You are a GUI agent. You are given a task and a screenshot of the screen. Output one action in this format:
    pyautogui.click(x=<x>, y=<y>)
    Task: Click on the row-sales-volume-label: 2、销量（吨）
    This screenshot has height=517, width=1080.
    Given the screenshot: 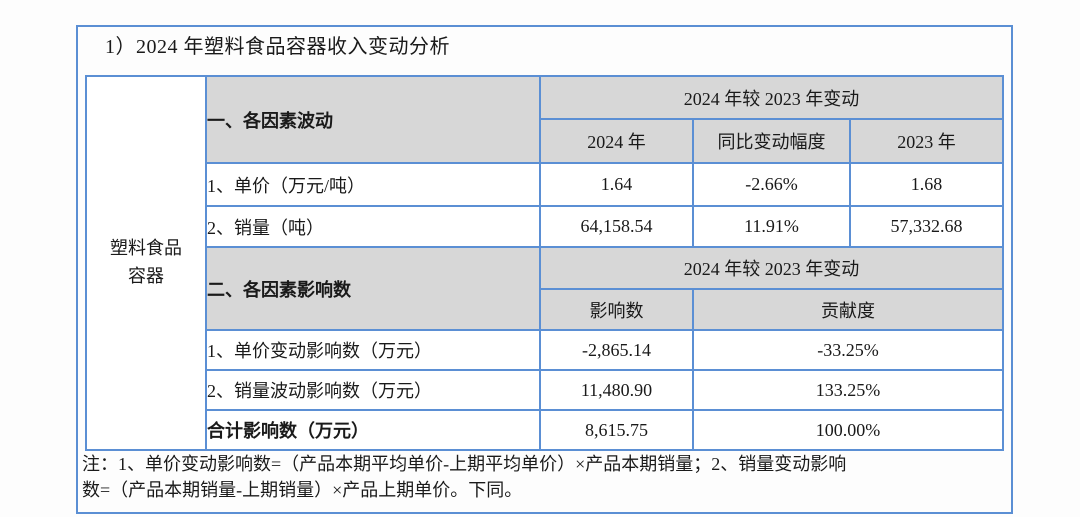 What is the action you would take?
    pyautogui.click(x=373, y=226)
    